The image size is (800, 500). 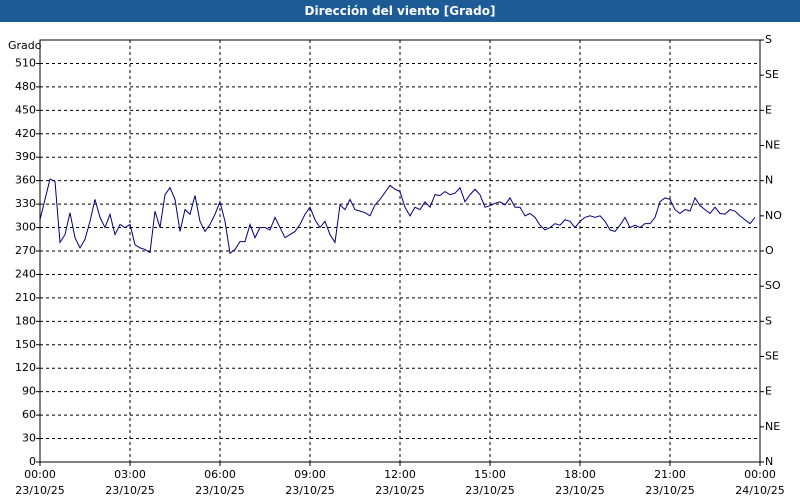 What do you see at coordinates (25, 273) in the screenshot?
I see `y-tick-label: 240` at bounding box center [25, 273].